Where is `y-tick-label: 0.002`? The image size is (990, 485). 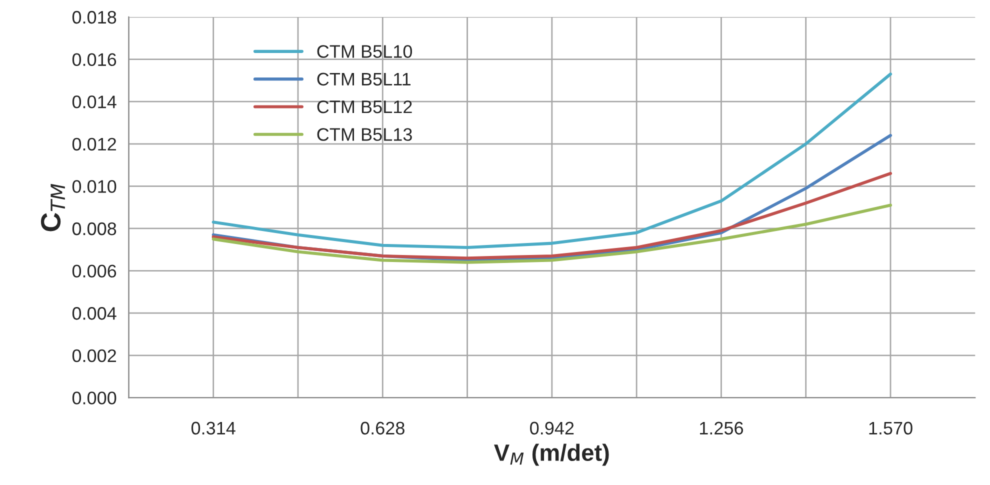 y-tick-label: 0.002 is located at coordinates (94, 355).